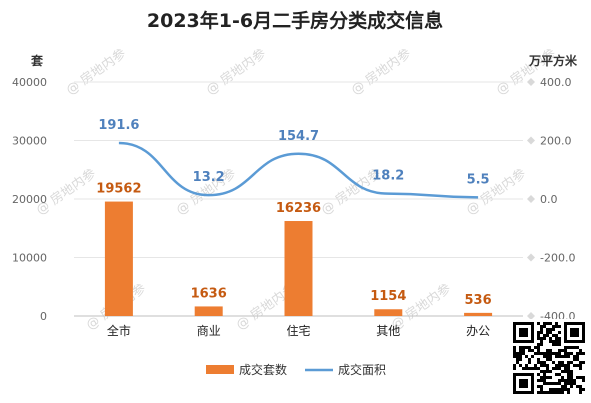  Describe the element at coordinates (553, 60) in the screenshot. I see `right-axis-unit: 万平方米` at that location.